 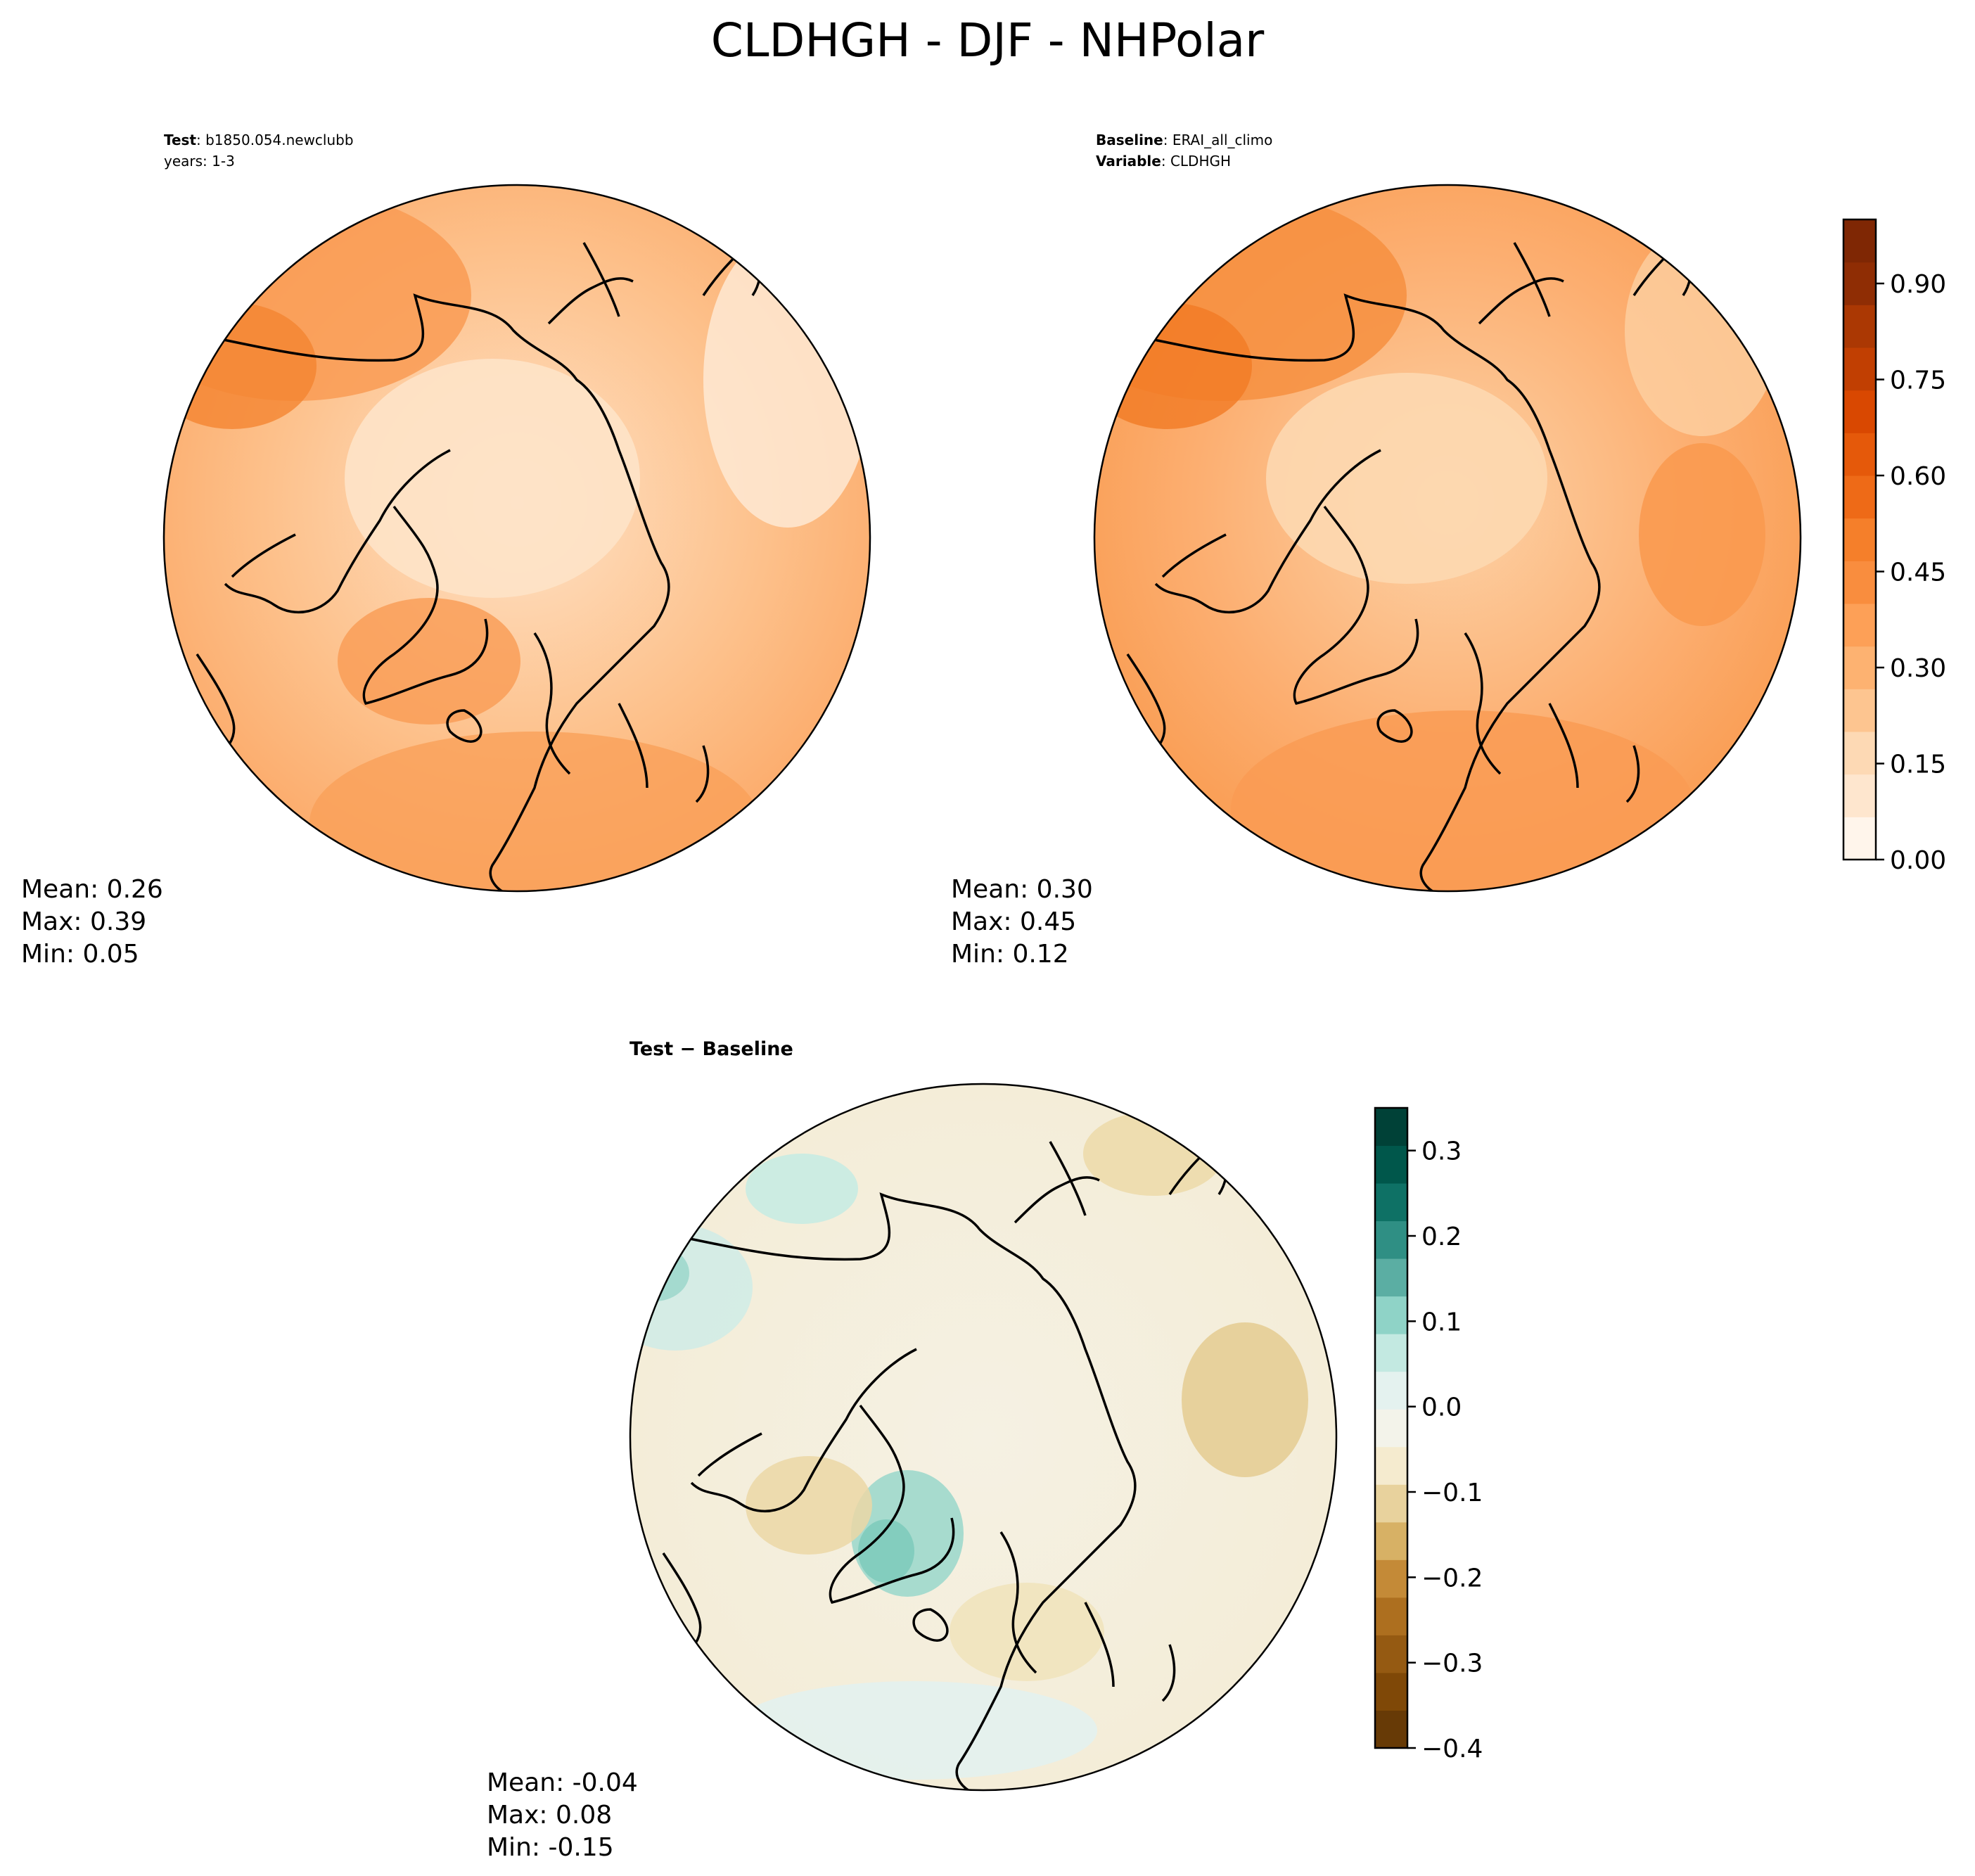 I want to click on map-baseline-coastlines, so click(x=1409, y=566).